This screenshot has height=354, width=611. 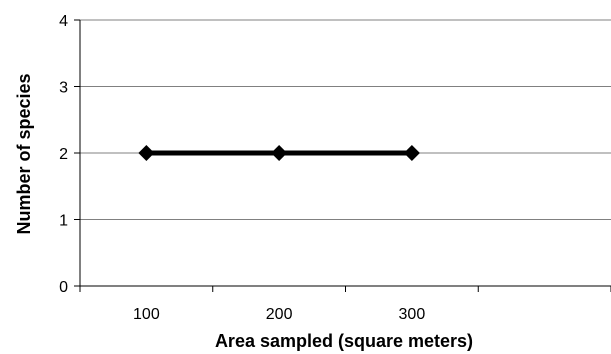 I want to click on x-tick-label-100: 100, so click(x=146, y=314).